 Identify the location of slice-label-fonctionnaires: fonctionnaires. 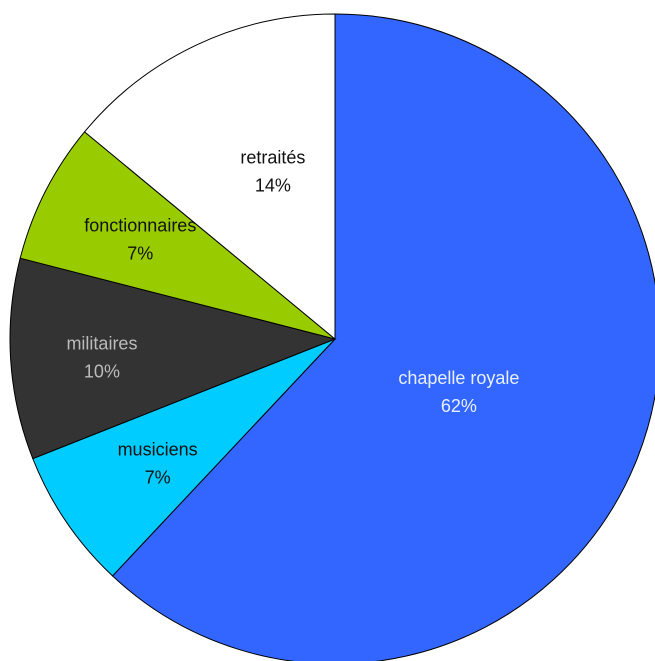
(140, 226).